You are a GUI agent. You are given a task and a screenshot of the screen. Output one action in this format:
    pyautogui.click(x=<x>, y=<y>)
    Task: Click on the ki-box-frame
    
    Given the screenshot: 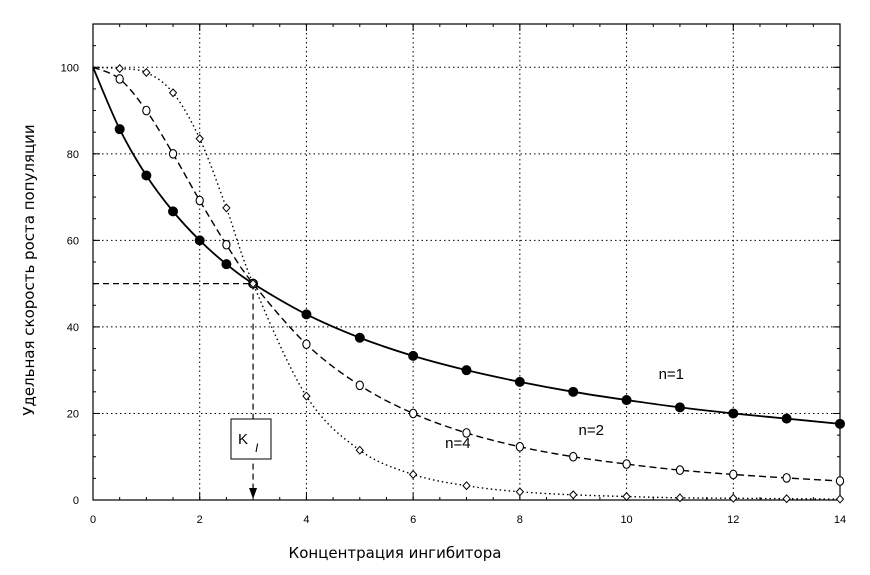 What is the action you would take?
    pyautogui.click(x=251, y=439)
    